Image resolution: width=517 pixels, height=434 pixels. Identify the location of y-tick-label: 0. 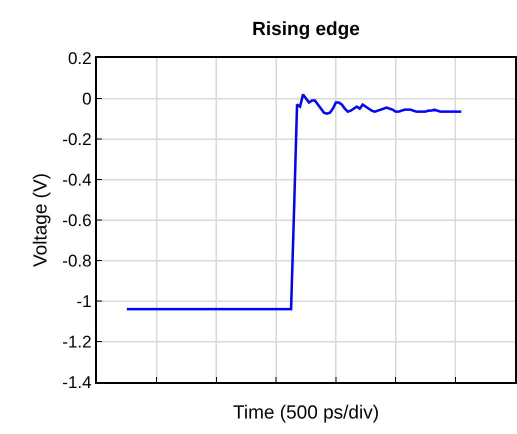
(87, 98).